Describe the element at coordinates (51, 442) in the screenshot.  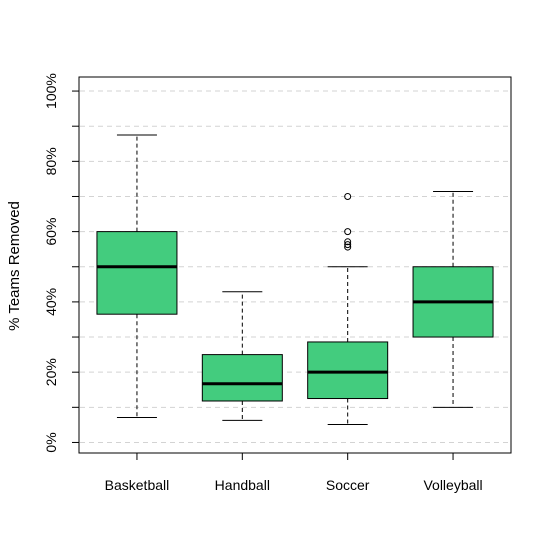
I see `y-tick-label: 0%` at that location.